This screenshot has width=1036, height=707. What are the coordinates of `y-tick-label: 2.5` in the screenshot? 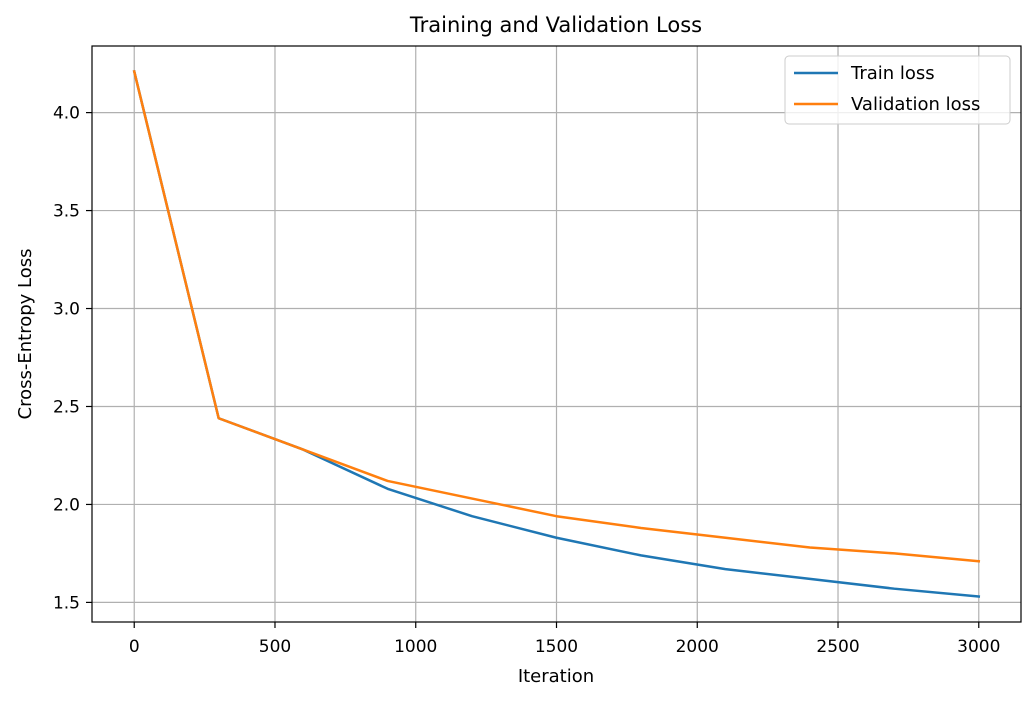 It's located at (66, 407).